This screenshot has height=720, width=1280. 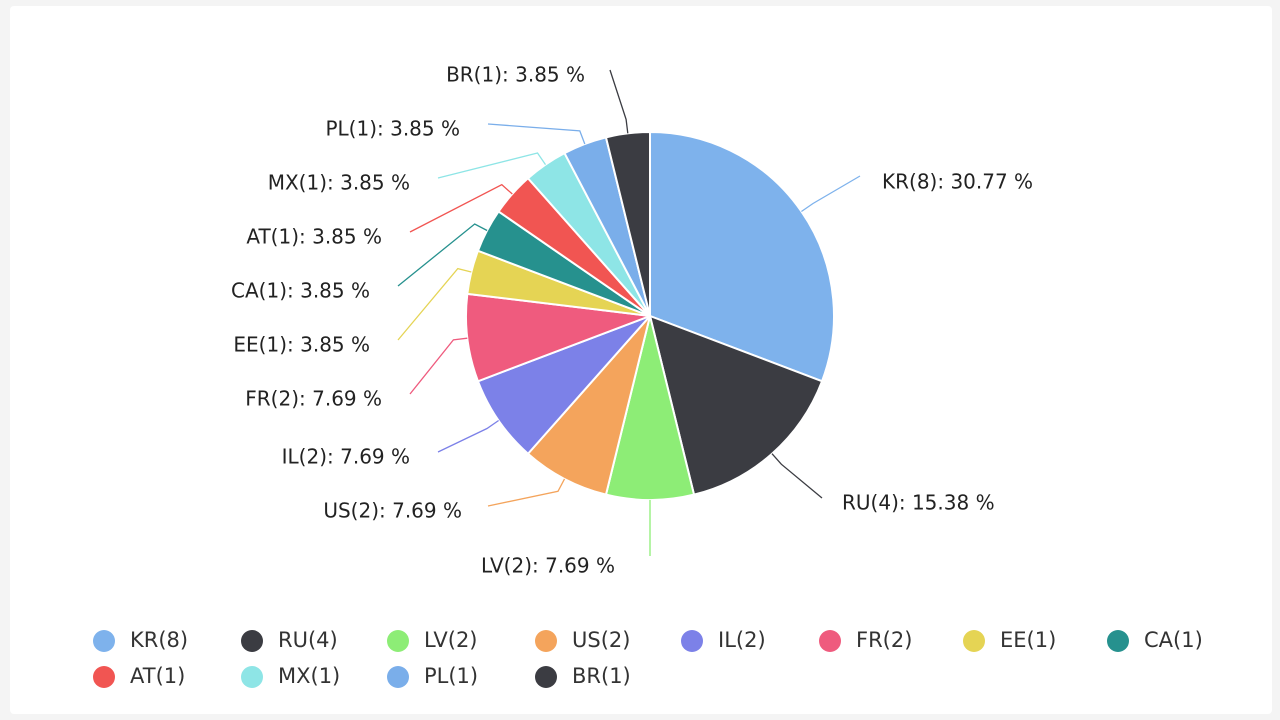 I want to click on legend-label: CA(1), so click(x=1173, y=640).